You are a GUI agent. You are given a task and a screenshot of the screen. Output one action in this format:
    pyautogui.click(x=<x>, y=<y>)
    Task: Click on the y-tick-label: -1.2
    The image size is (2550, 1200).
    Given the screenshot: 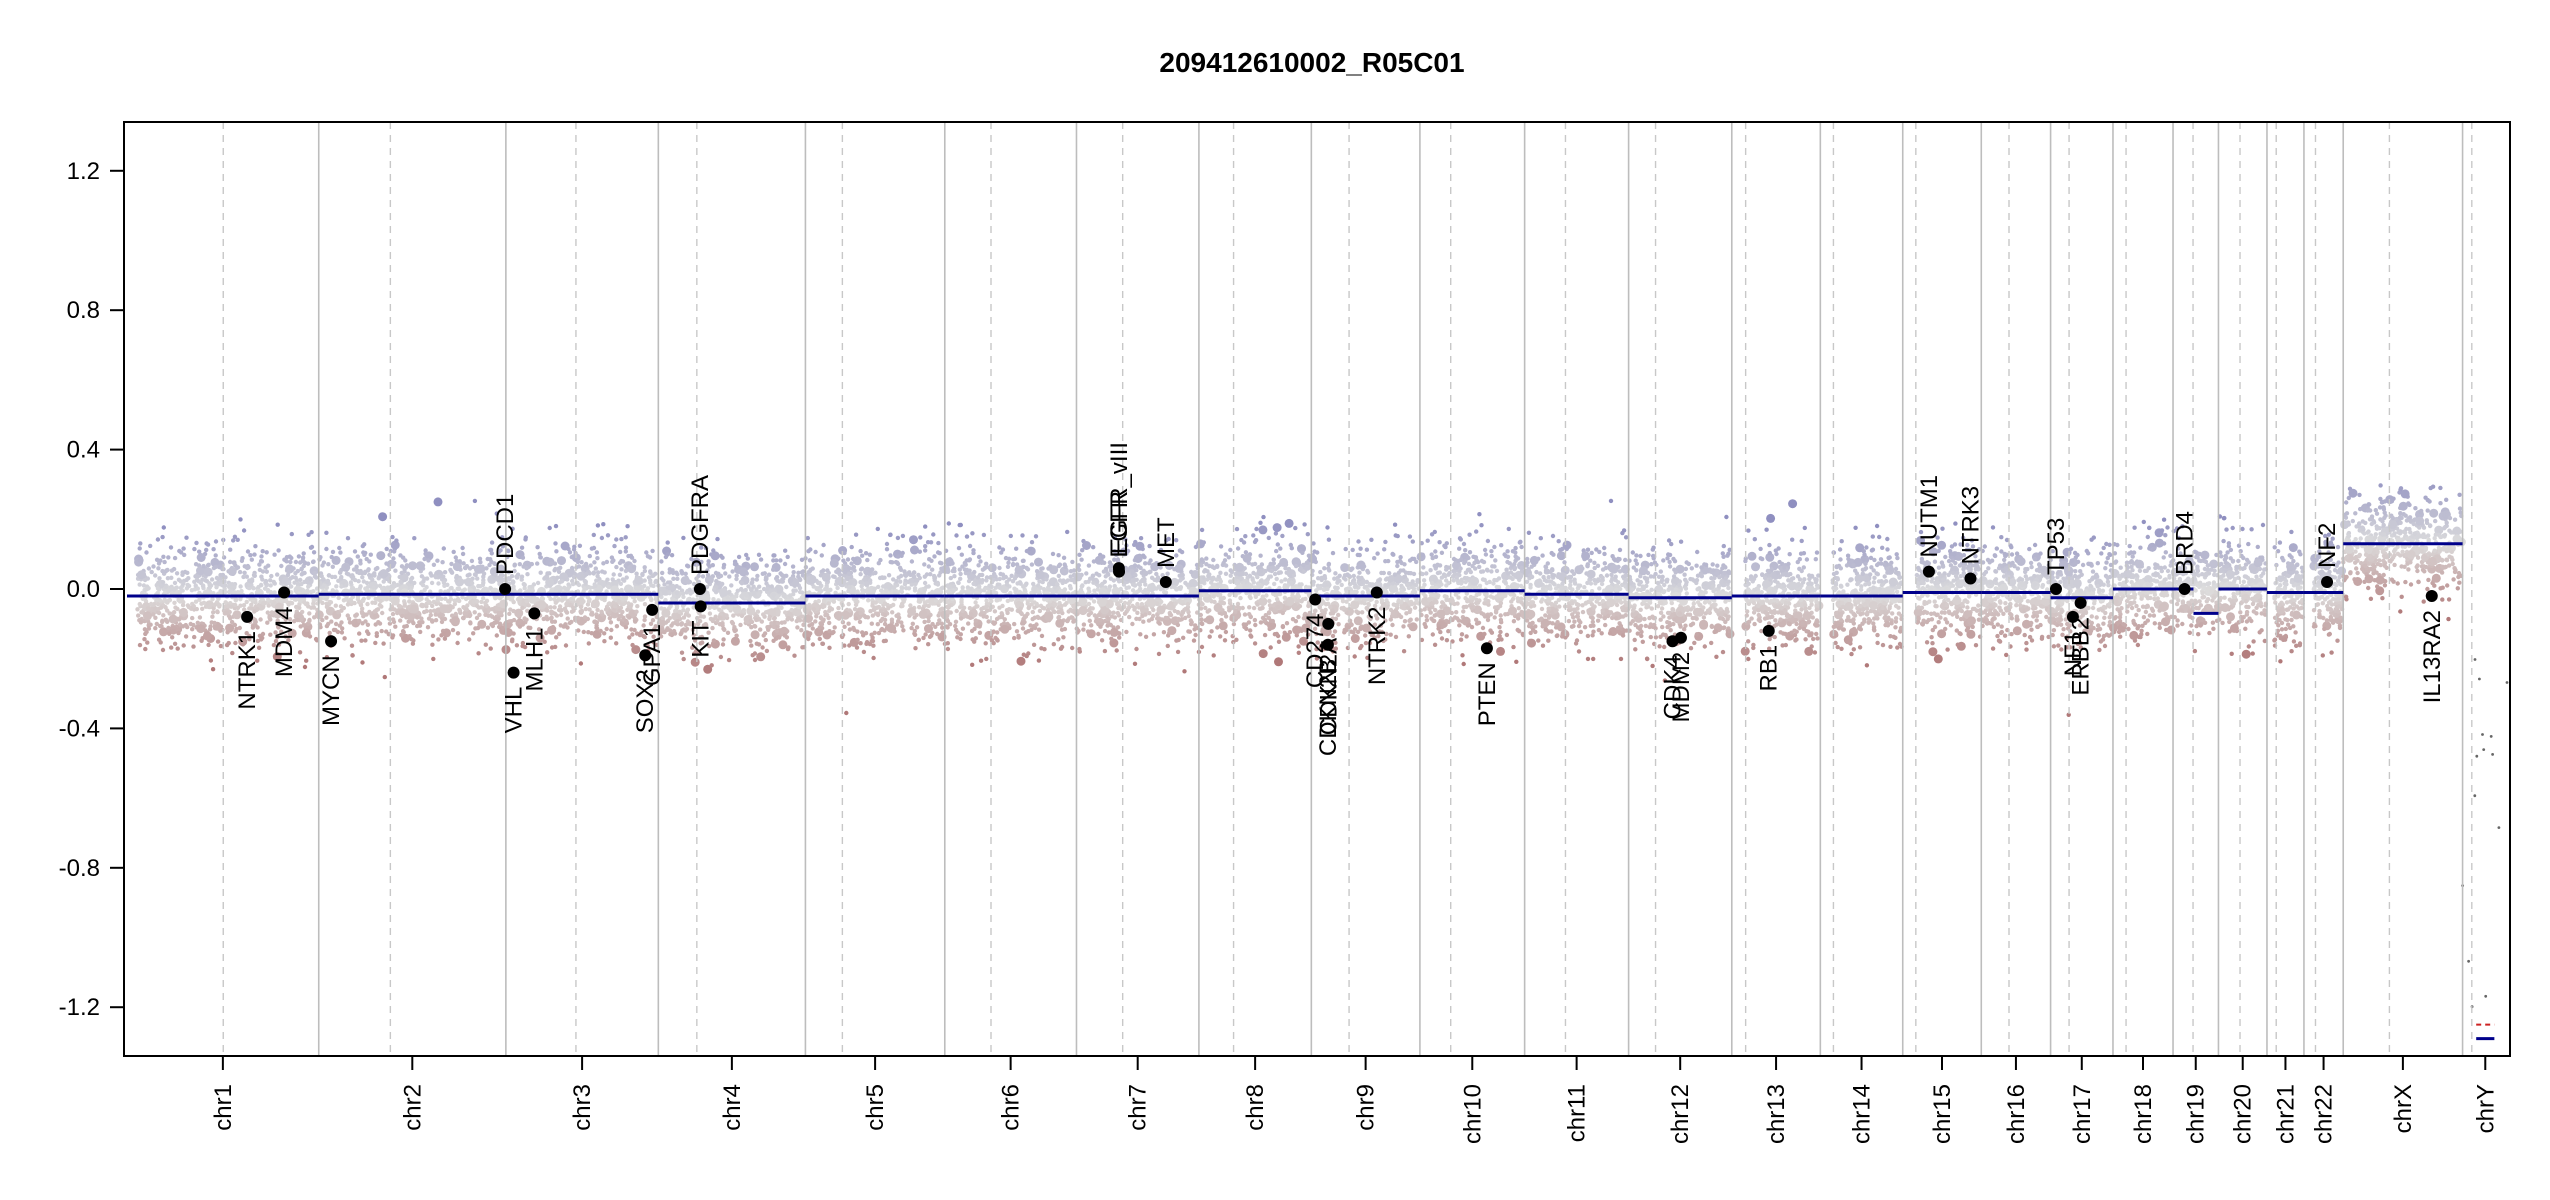 What is the action you would take?
    pyautogui.click(x=79, y=1007)
    